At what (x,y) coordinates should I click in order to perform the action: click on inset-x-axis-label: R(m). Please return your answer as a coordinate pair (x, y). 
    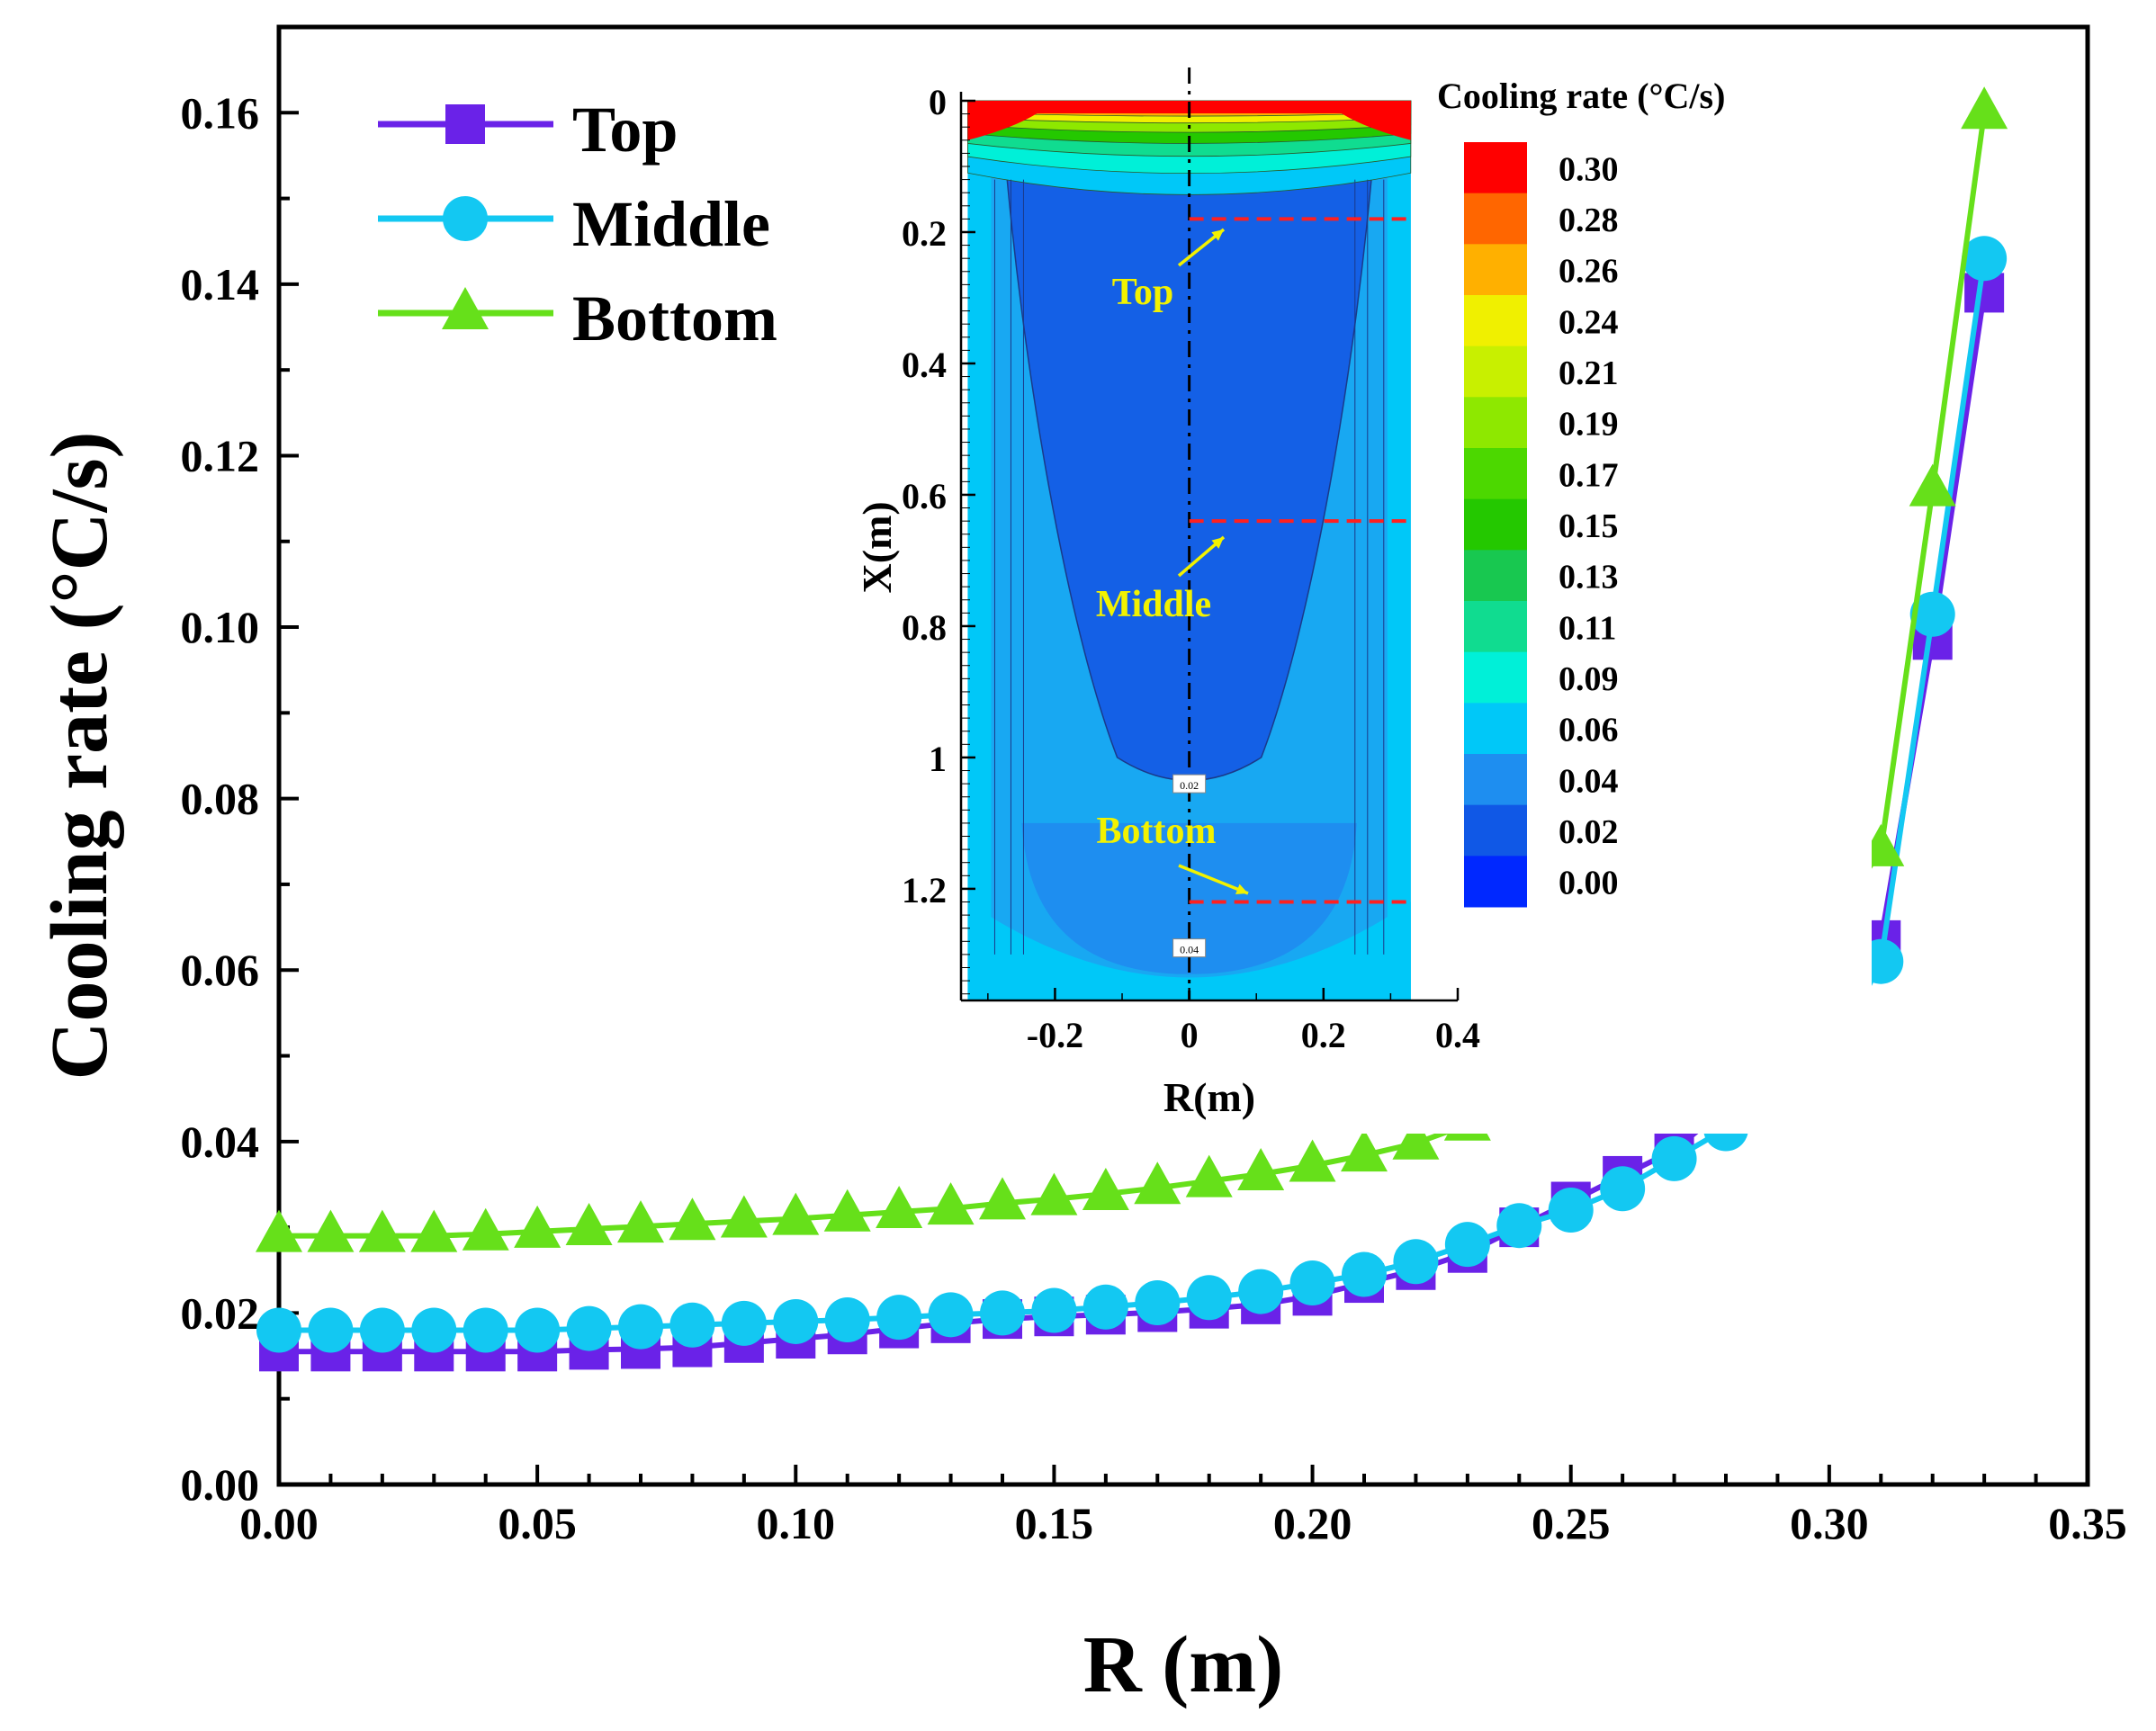
    Looking at the image, I should click on (1209, 1097).